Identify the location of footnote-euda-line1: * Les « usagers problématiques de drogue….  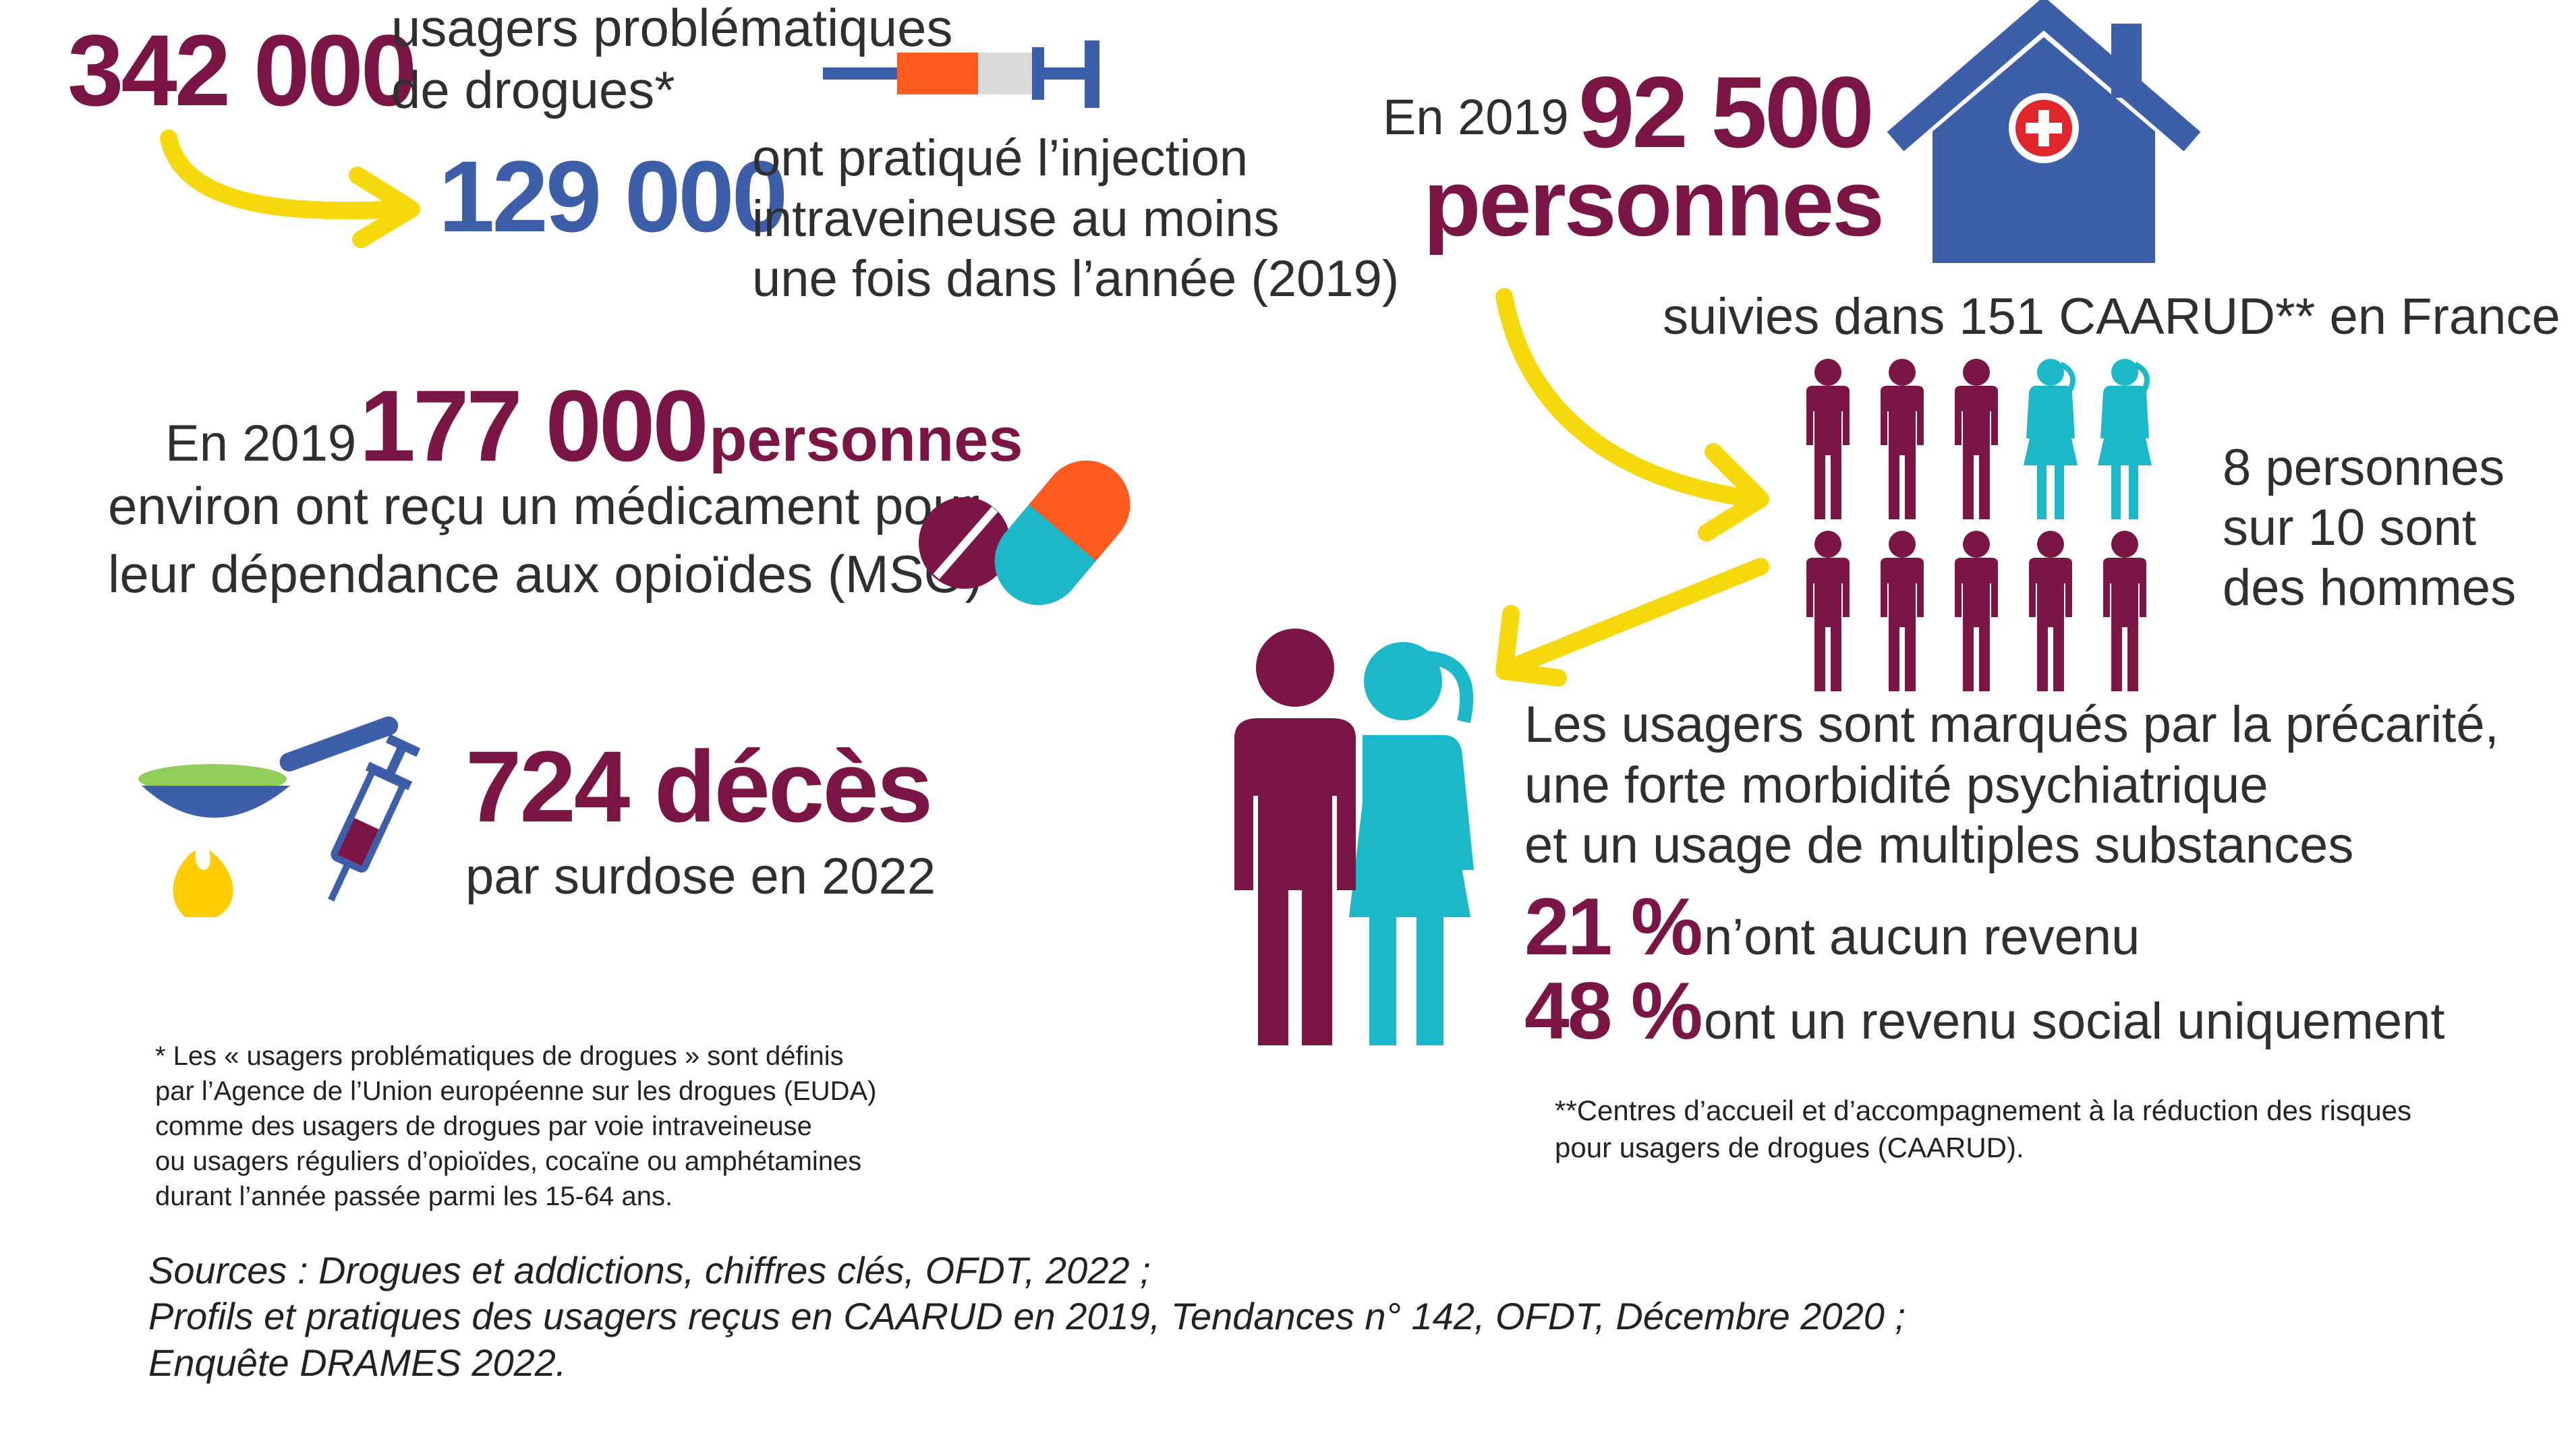
(499, 1056).